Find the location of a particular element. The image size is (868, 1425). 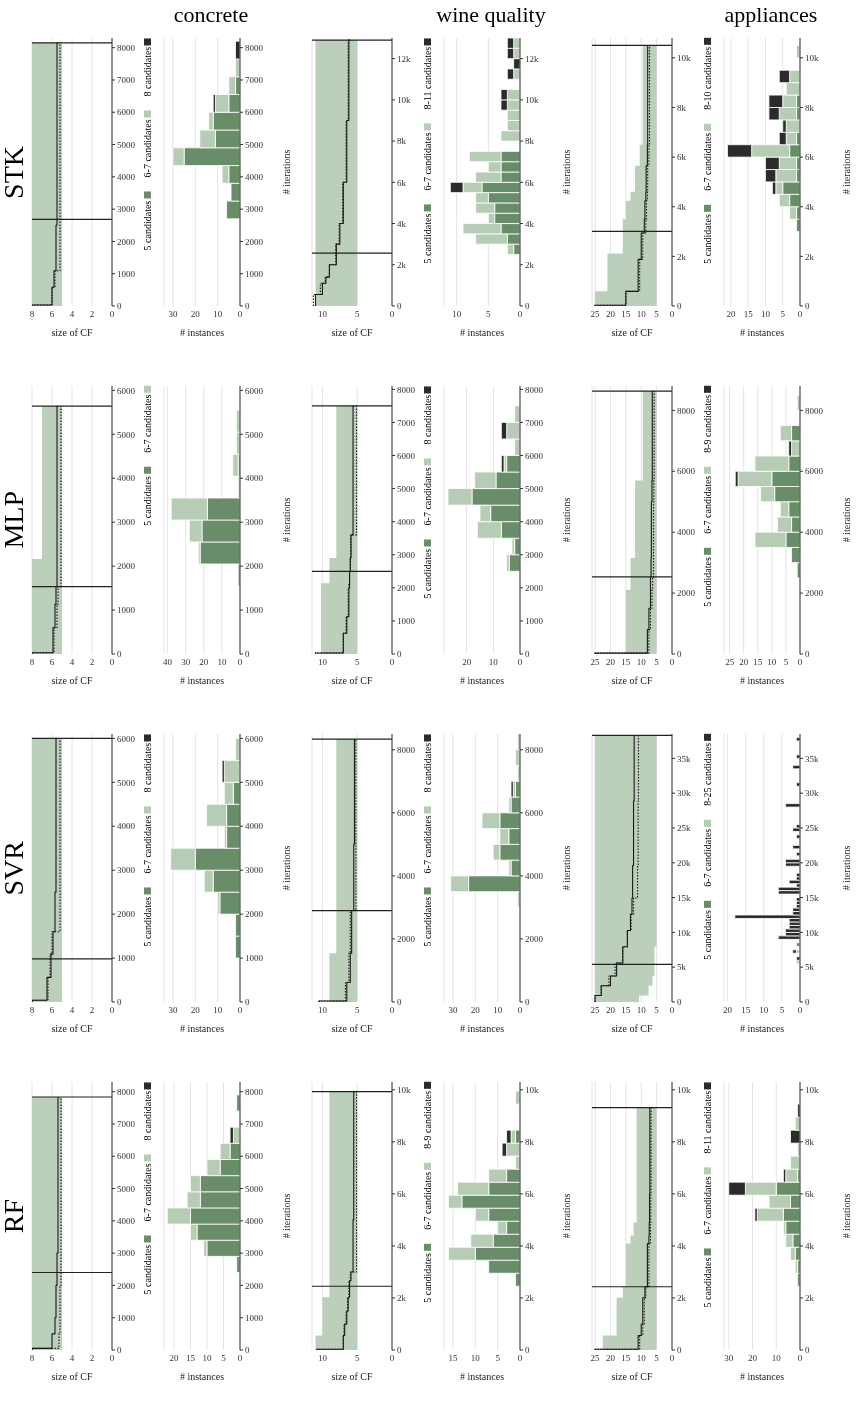

legend-label: 8-11 candidates is located at coordinates (427, 78).